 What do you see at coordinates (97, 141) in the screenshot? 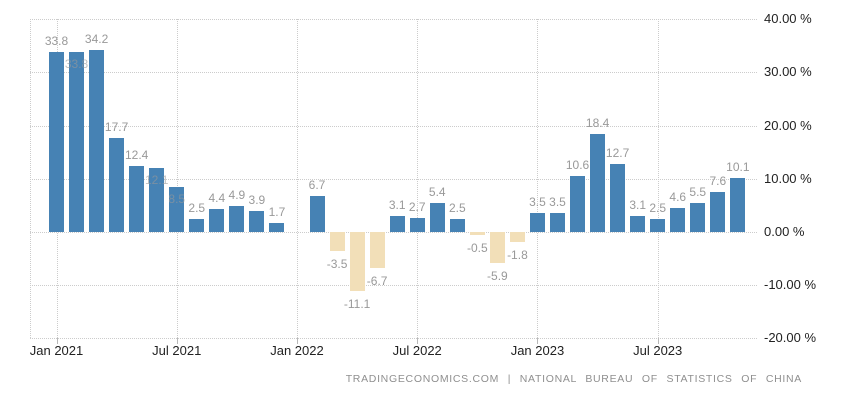
I see `bar-mar-2021` at bounding box center [97, 141].